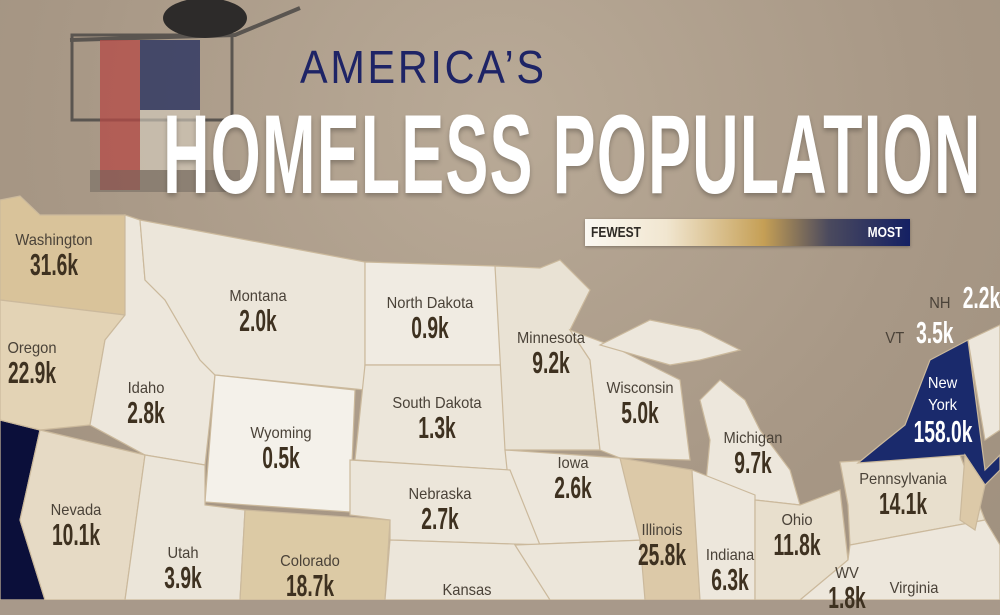 The height and width of the screenshot is (615, 1000). Describe the element at coordinates (935, 332) in the screenshot. I see `state-value: 3.5k` at that location.